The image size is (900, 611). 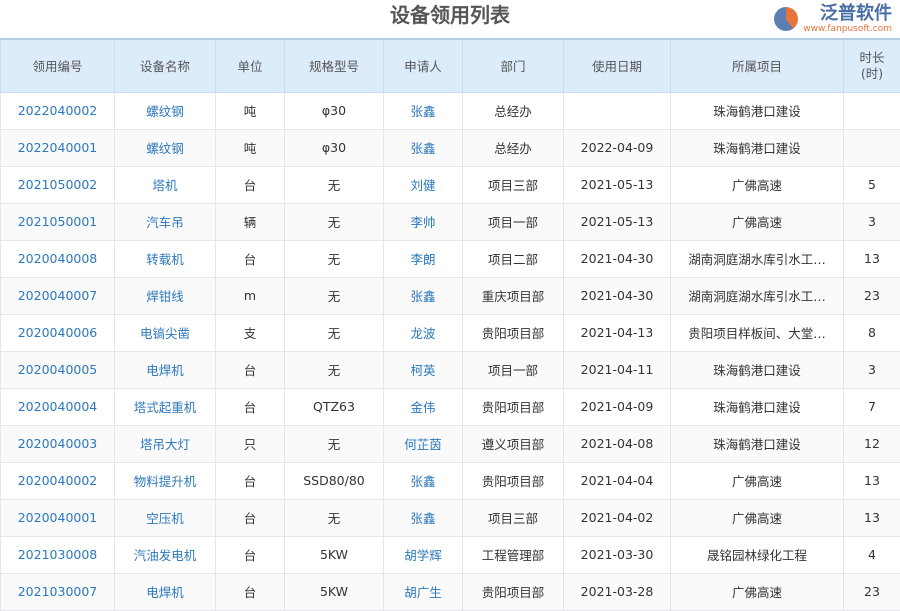 I want to click on cell-device-name: 焊钳线, so click(x=165, y=295).